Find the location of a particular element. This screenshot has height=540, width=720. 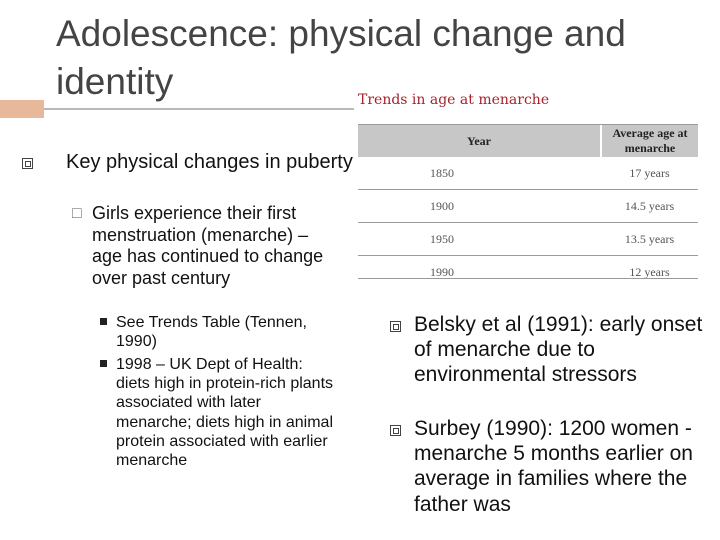

table-cell-year: 1850 is located at coordinates (479, 173).